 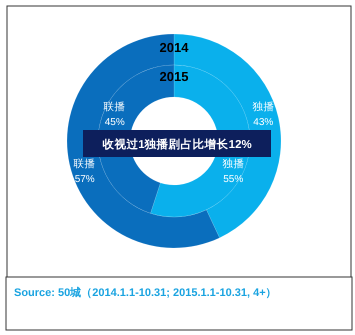 I want to click on data-label: 43%, so click(x=263, y=122).